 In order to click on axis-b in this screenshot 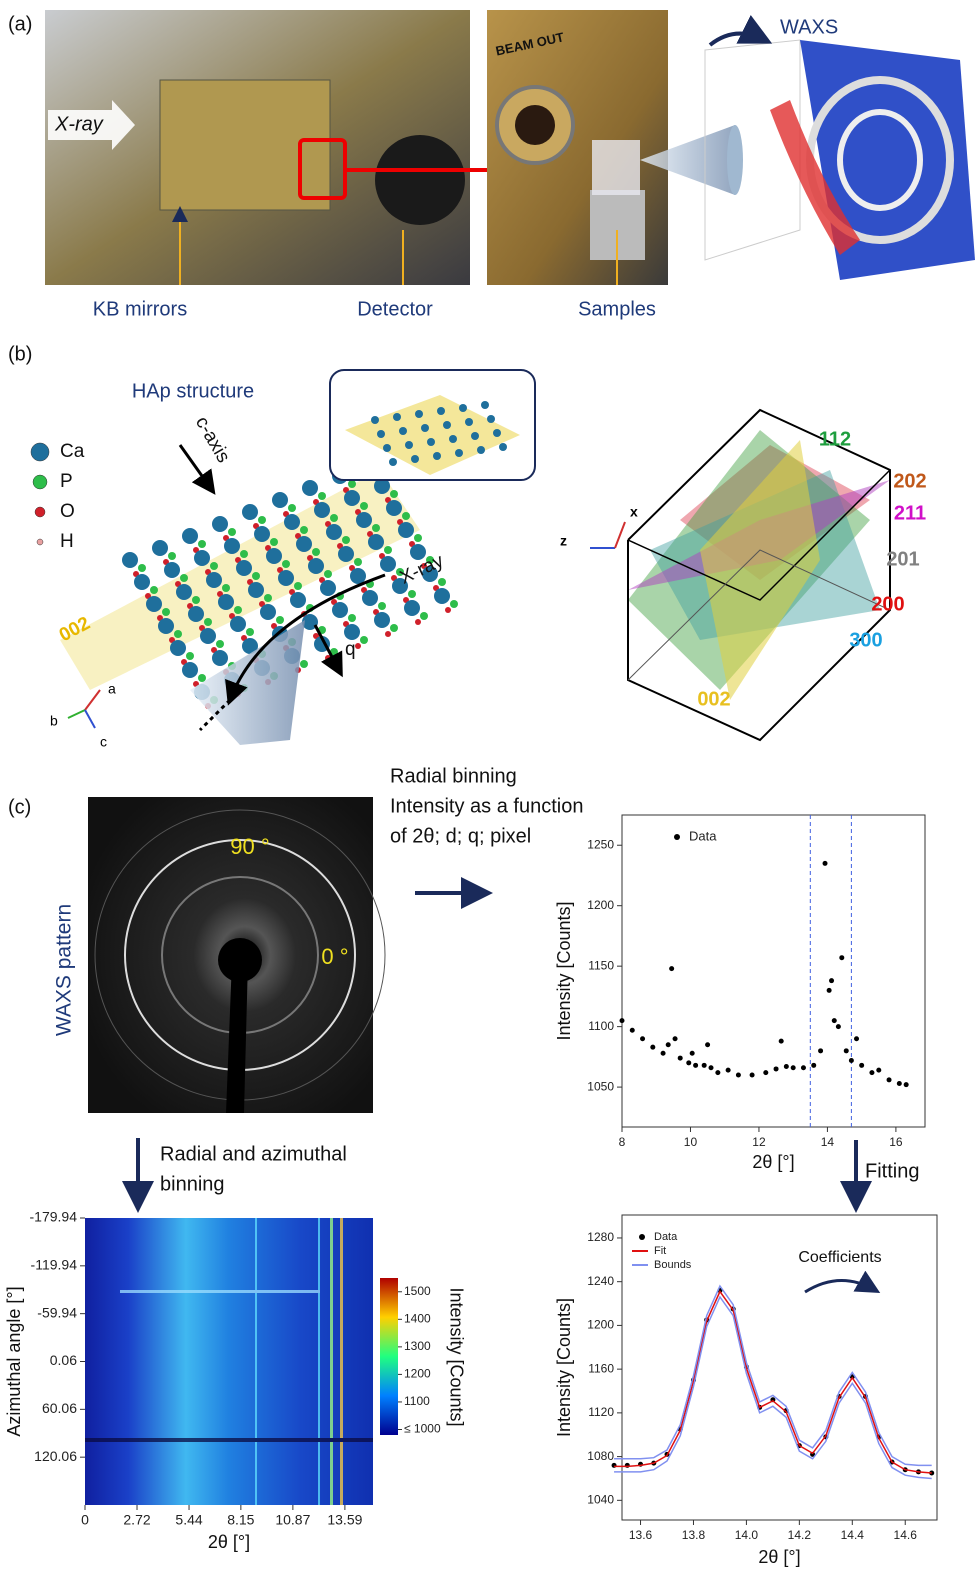, I will do `click(76, 714)`.